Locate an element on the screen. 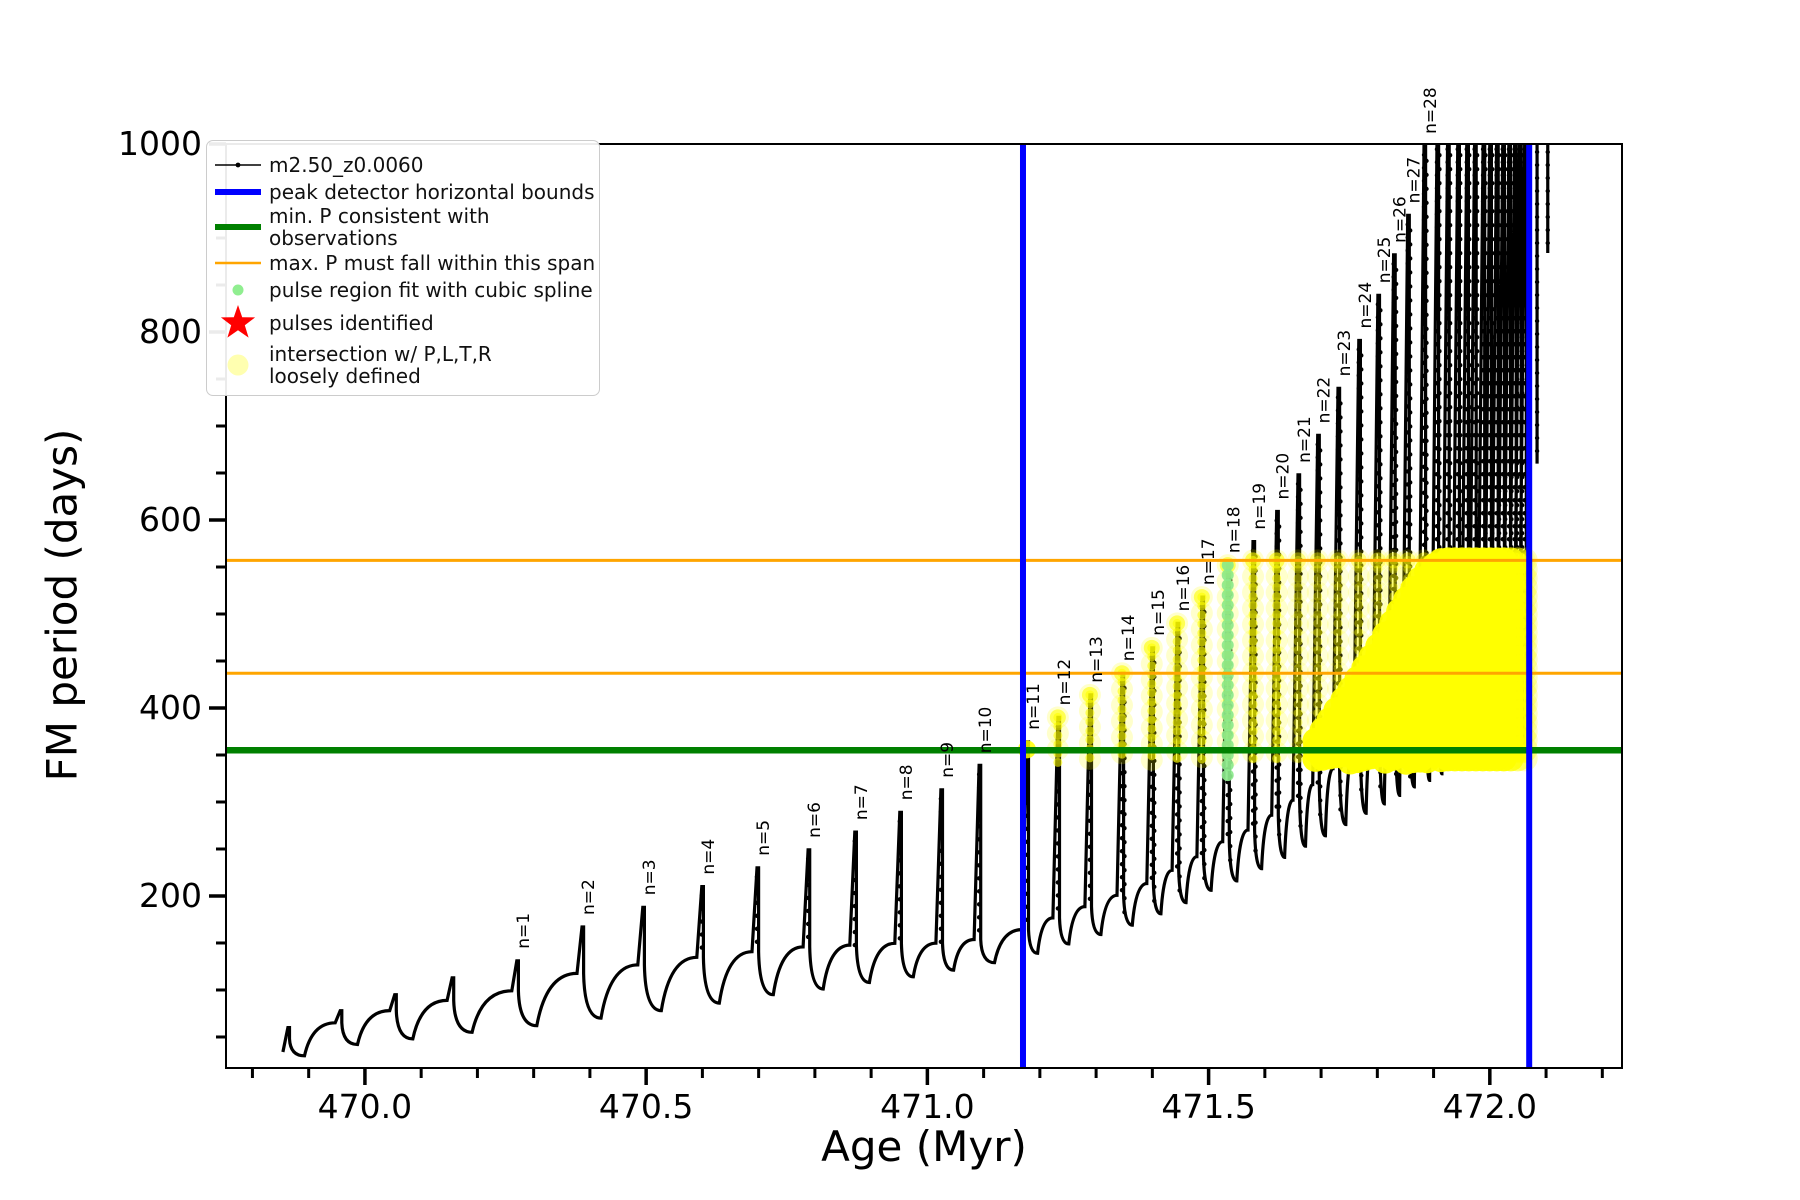 The height and width of the screenshot is (1200, 1800). legend-label: m2.50_z0.0060 is located at coordinates (346, 164).